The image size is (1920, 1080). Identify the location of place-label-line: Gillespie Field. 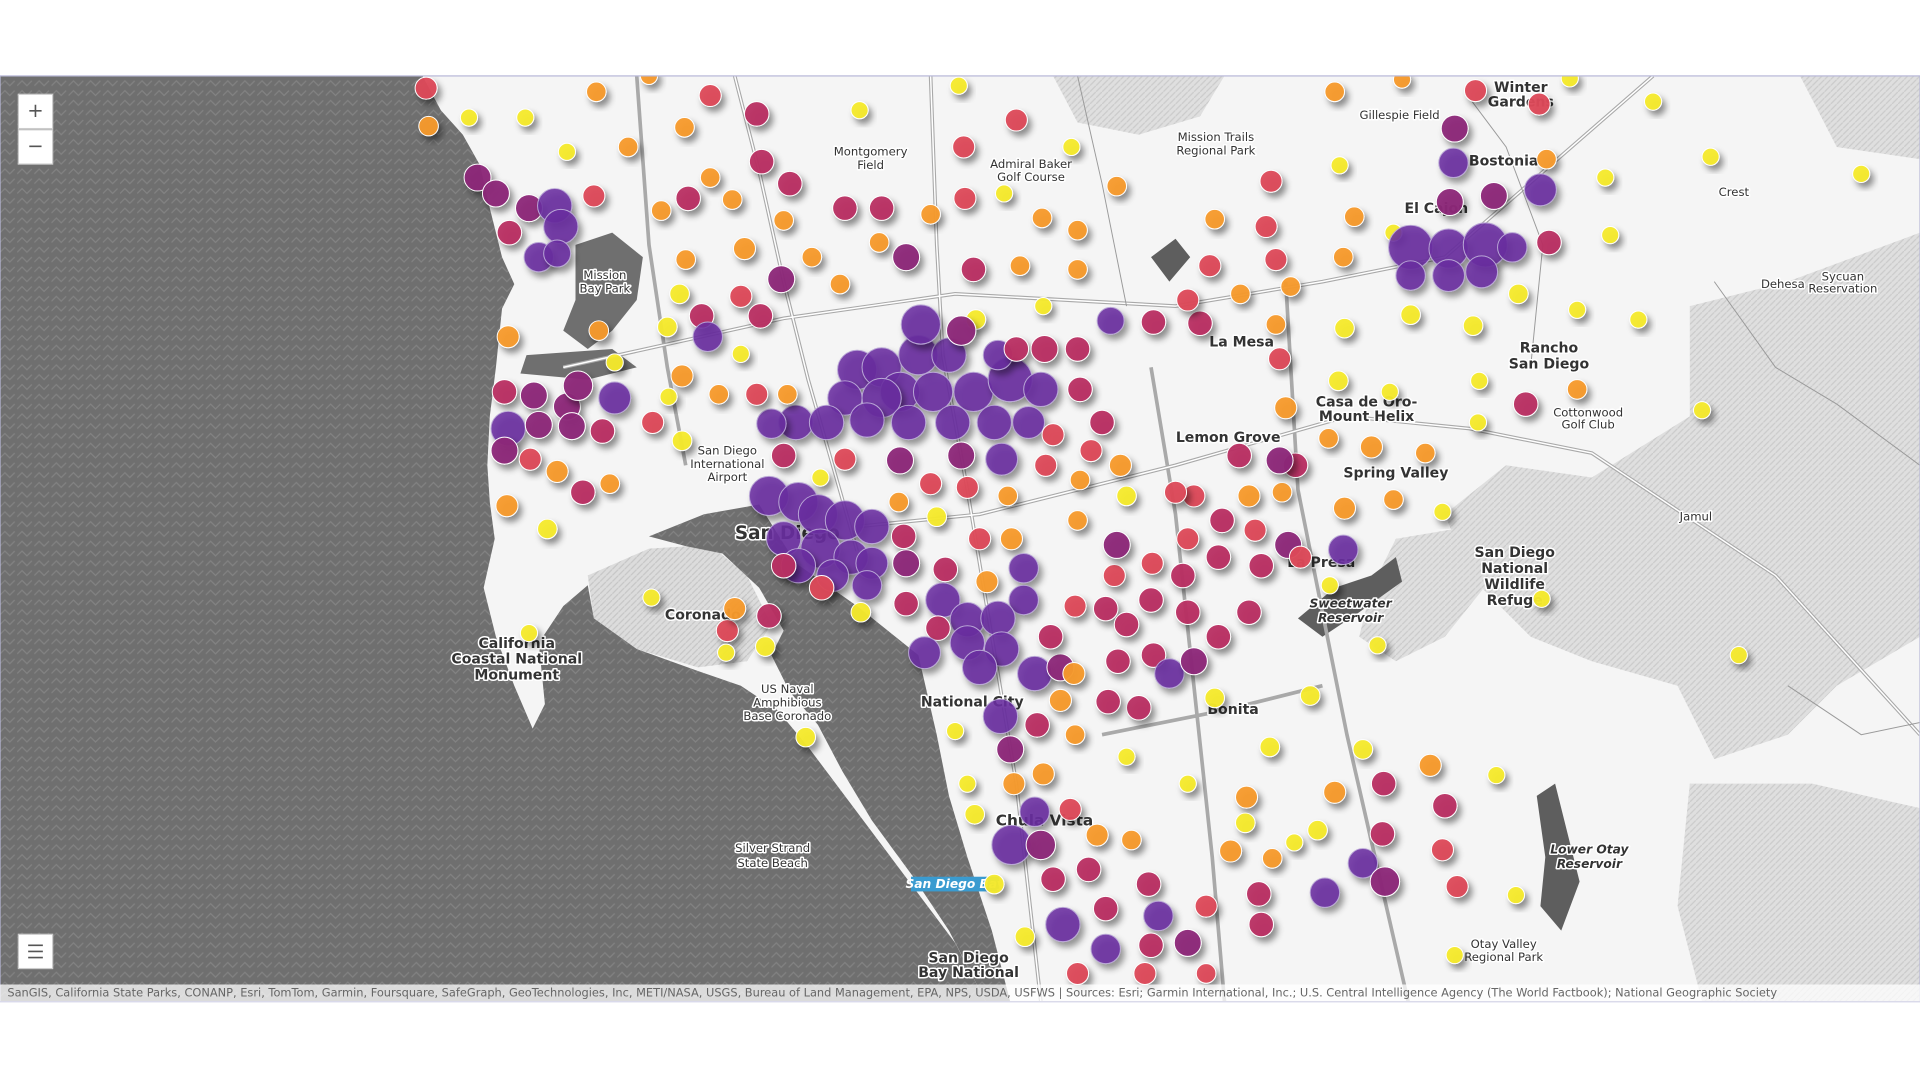
(1399, 115).